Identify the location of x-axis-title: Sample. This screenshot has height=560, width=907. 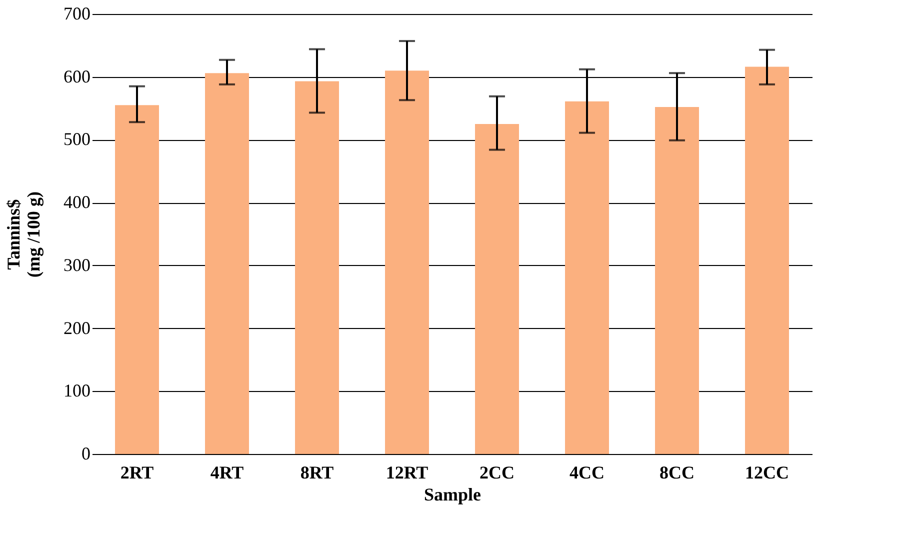
(453, 494).